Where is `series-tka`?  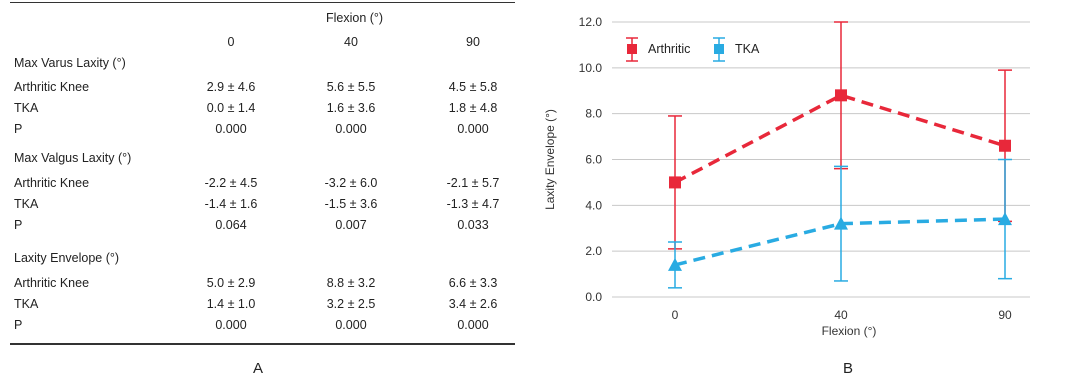
series-tka is located at coordinates (840, 223).